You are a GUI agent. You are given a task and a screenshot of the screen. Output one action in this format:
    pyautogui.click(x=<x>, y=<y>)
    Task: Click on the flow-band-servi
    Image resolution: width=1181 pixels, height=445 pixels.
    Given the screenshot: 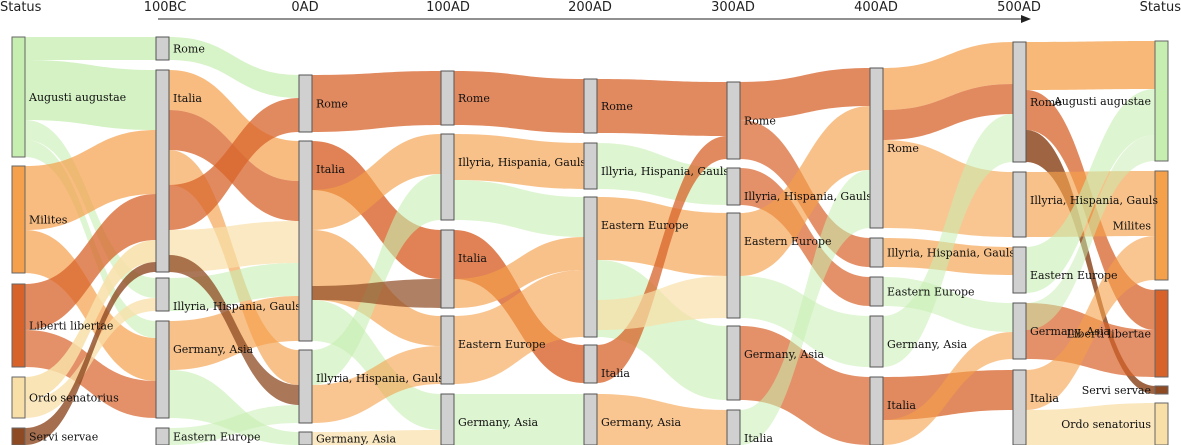 What is the action you would take?
    pyautogui.click(x=90, y=353)
    